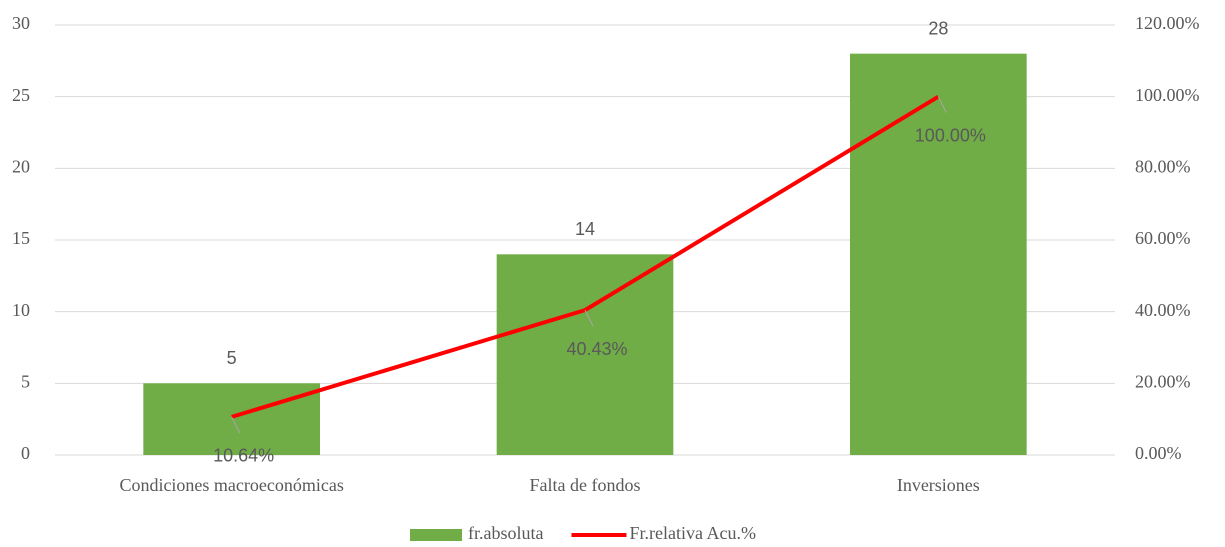 Image resolution: width=1225 pixels, height=547 pixels. I want to click on x-tick-label: Condiciones macroeconómicas, so click(231, 485).